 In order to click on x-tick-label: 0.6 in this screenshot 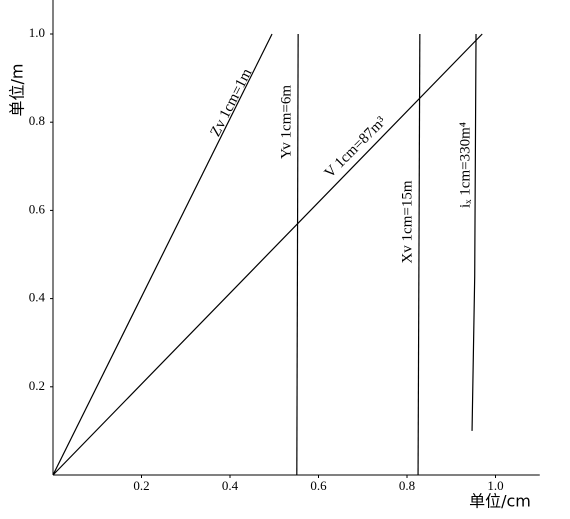, I will do `click(318, 485)`.